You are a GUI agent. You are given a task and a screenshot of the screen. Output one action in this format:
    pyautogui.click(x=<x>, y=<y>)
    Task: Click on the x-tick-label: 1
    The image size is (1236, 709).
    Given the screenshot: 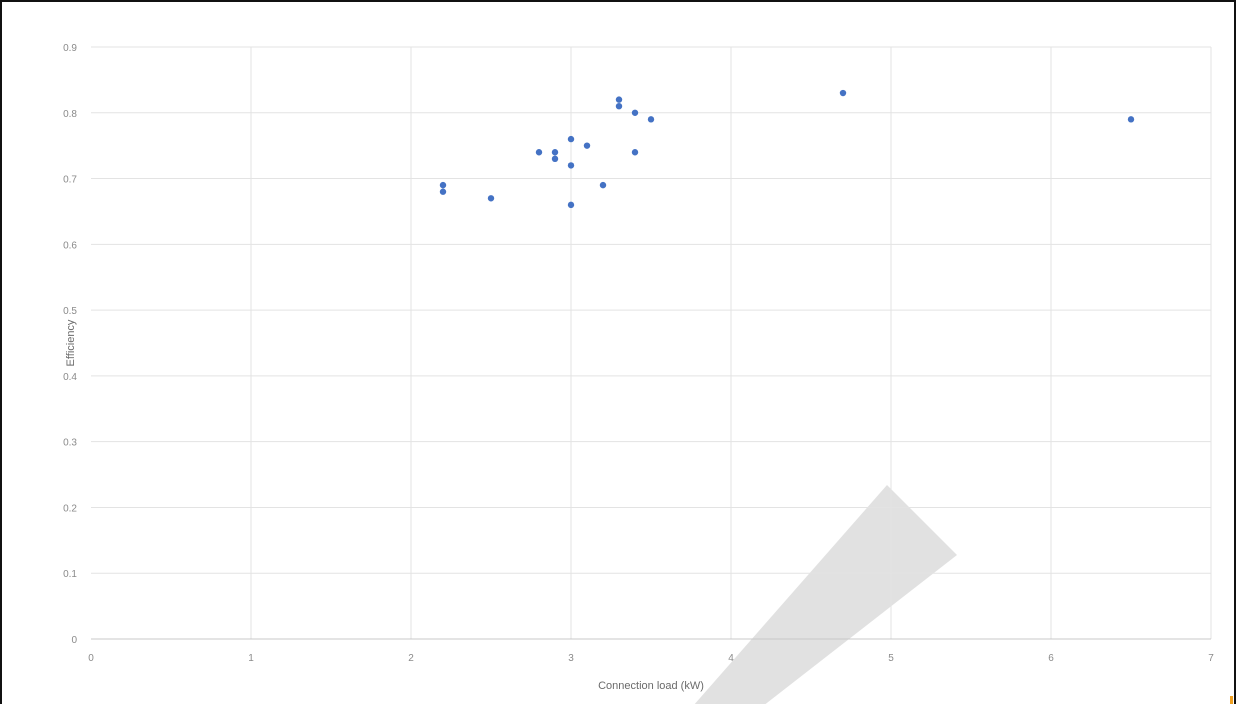 What is the action you would take?
    pyautogui.click(x=251, y=658)
    